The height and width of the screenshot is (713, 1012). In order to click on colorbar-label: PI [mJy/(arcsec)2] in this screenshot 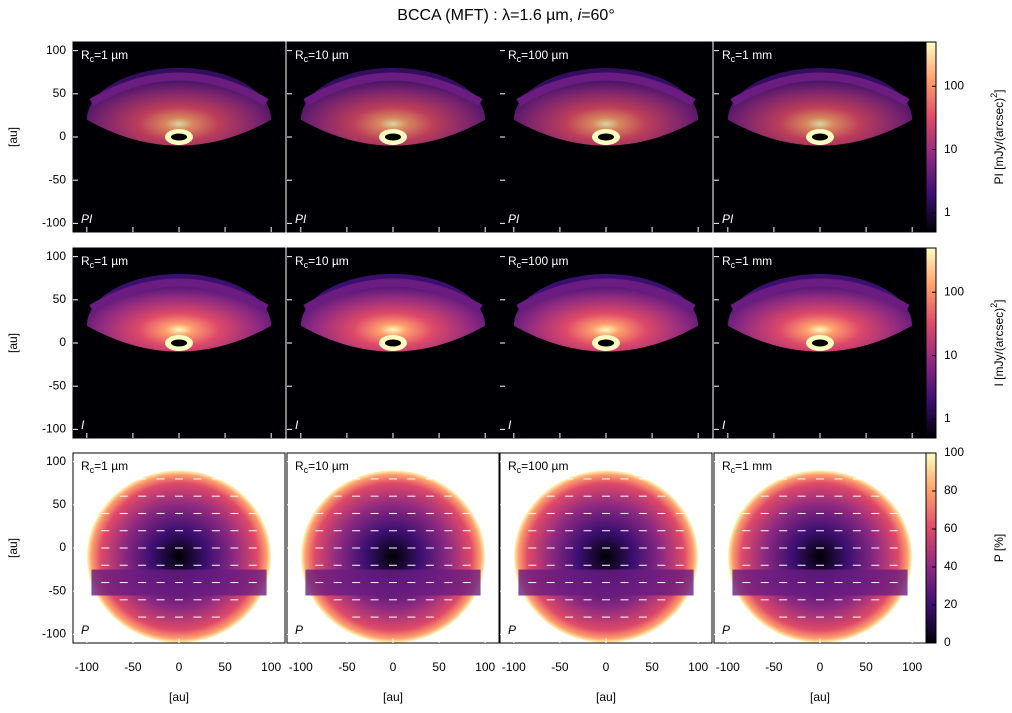, I will do `click(997, 136)`.